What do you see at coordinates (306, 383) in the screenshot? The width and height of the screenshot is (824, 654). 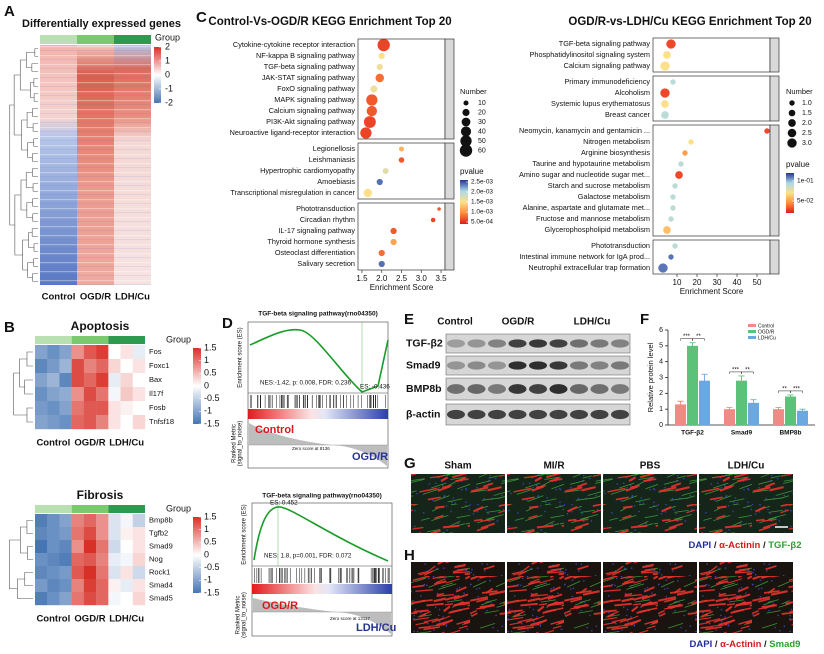 I see `gsea-stats: NES:-1.42, p: 0.008, FDR: 0.236` at bounding box center [306, 383].